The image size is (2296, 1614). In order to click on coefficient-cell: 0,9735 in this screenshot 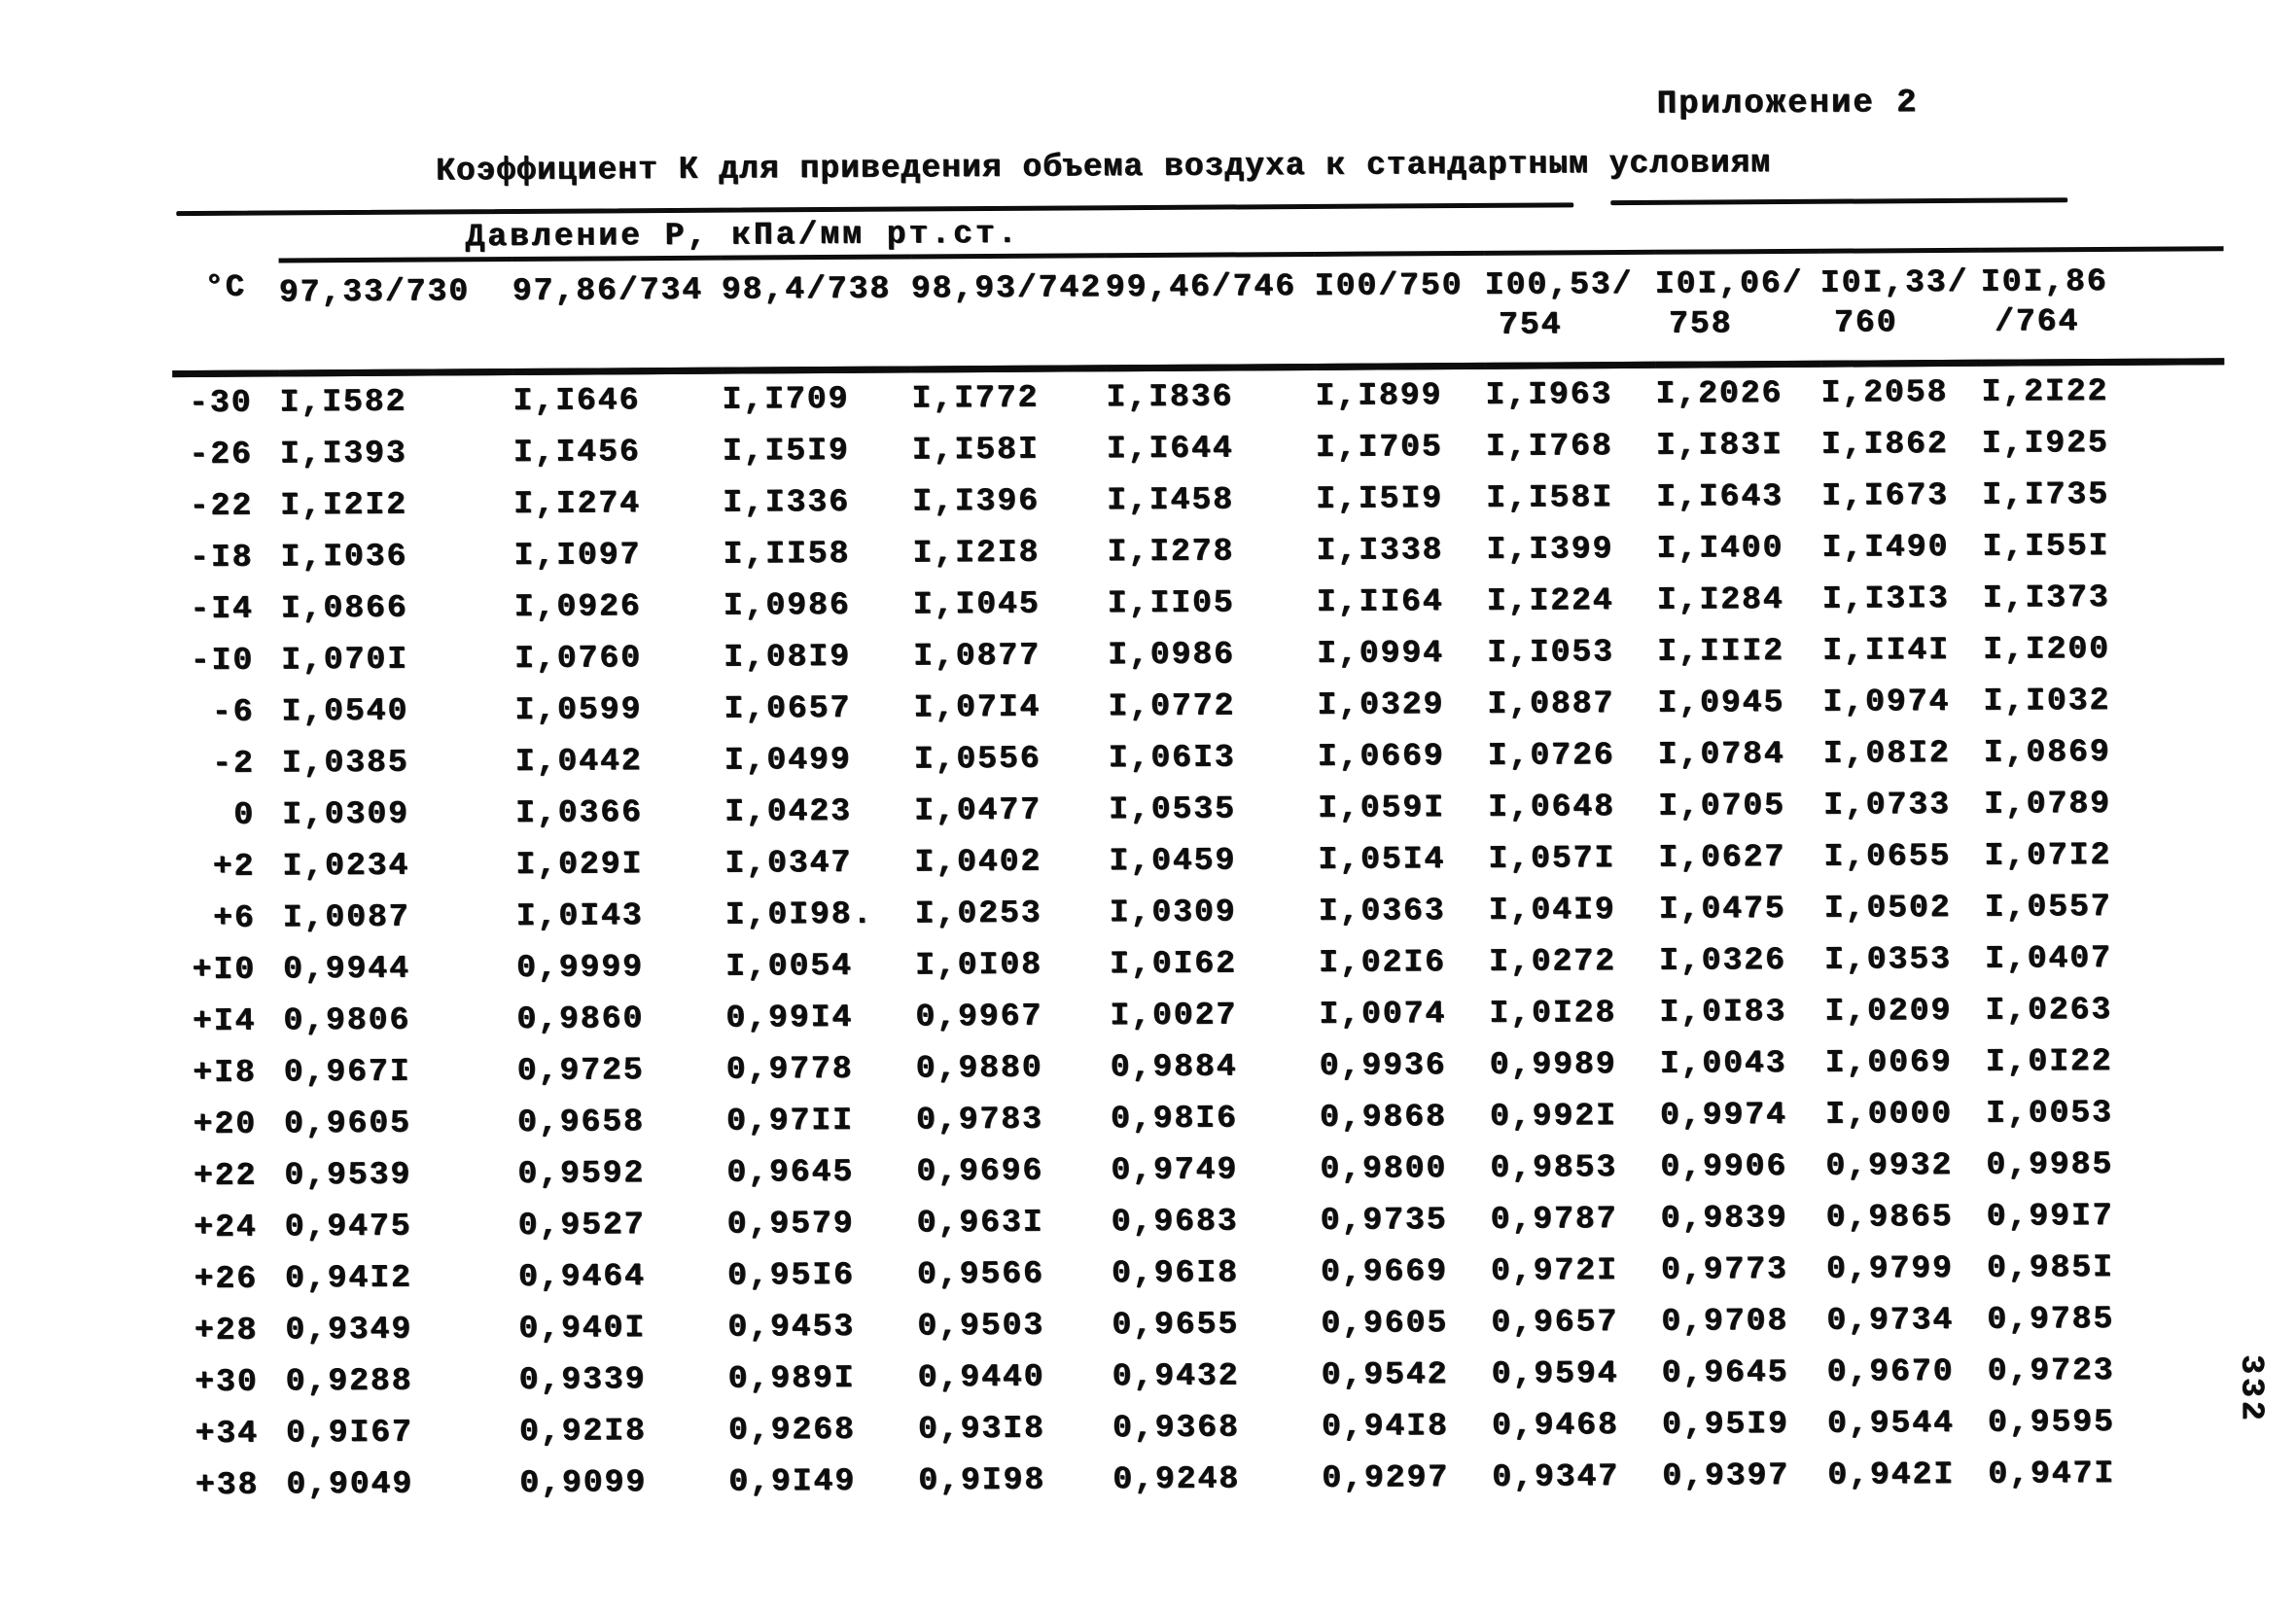, I will do `click(1384, 1221)`.